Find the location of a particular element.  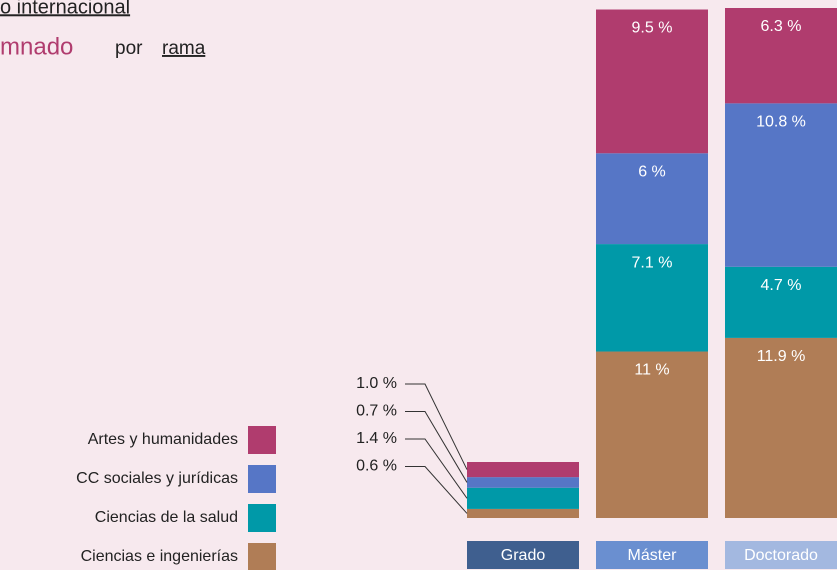

x-tick-label: Máster is located at coordinates (653, 555).